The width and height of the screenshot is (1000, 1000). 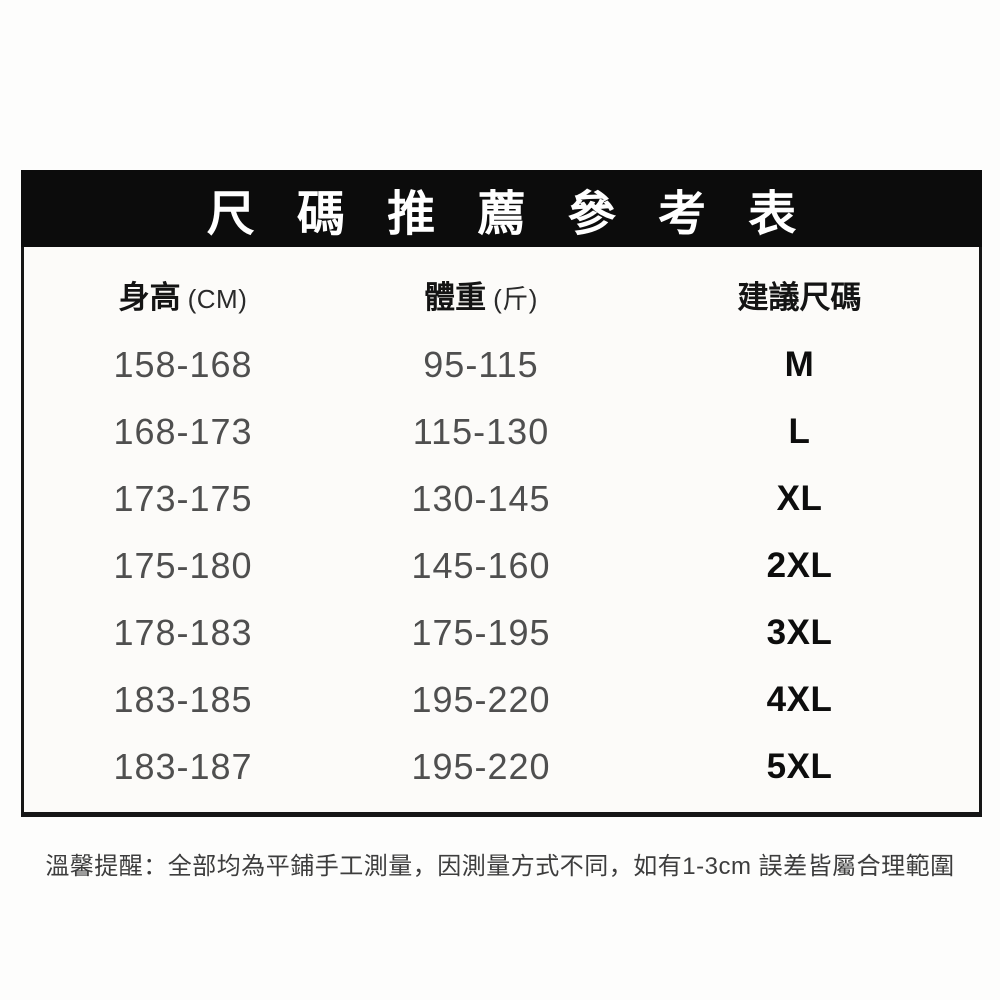 I want to click on height-range-cell: 168-173, so click(x=183, y=431).